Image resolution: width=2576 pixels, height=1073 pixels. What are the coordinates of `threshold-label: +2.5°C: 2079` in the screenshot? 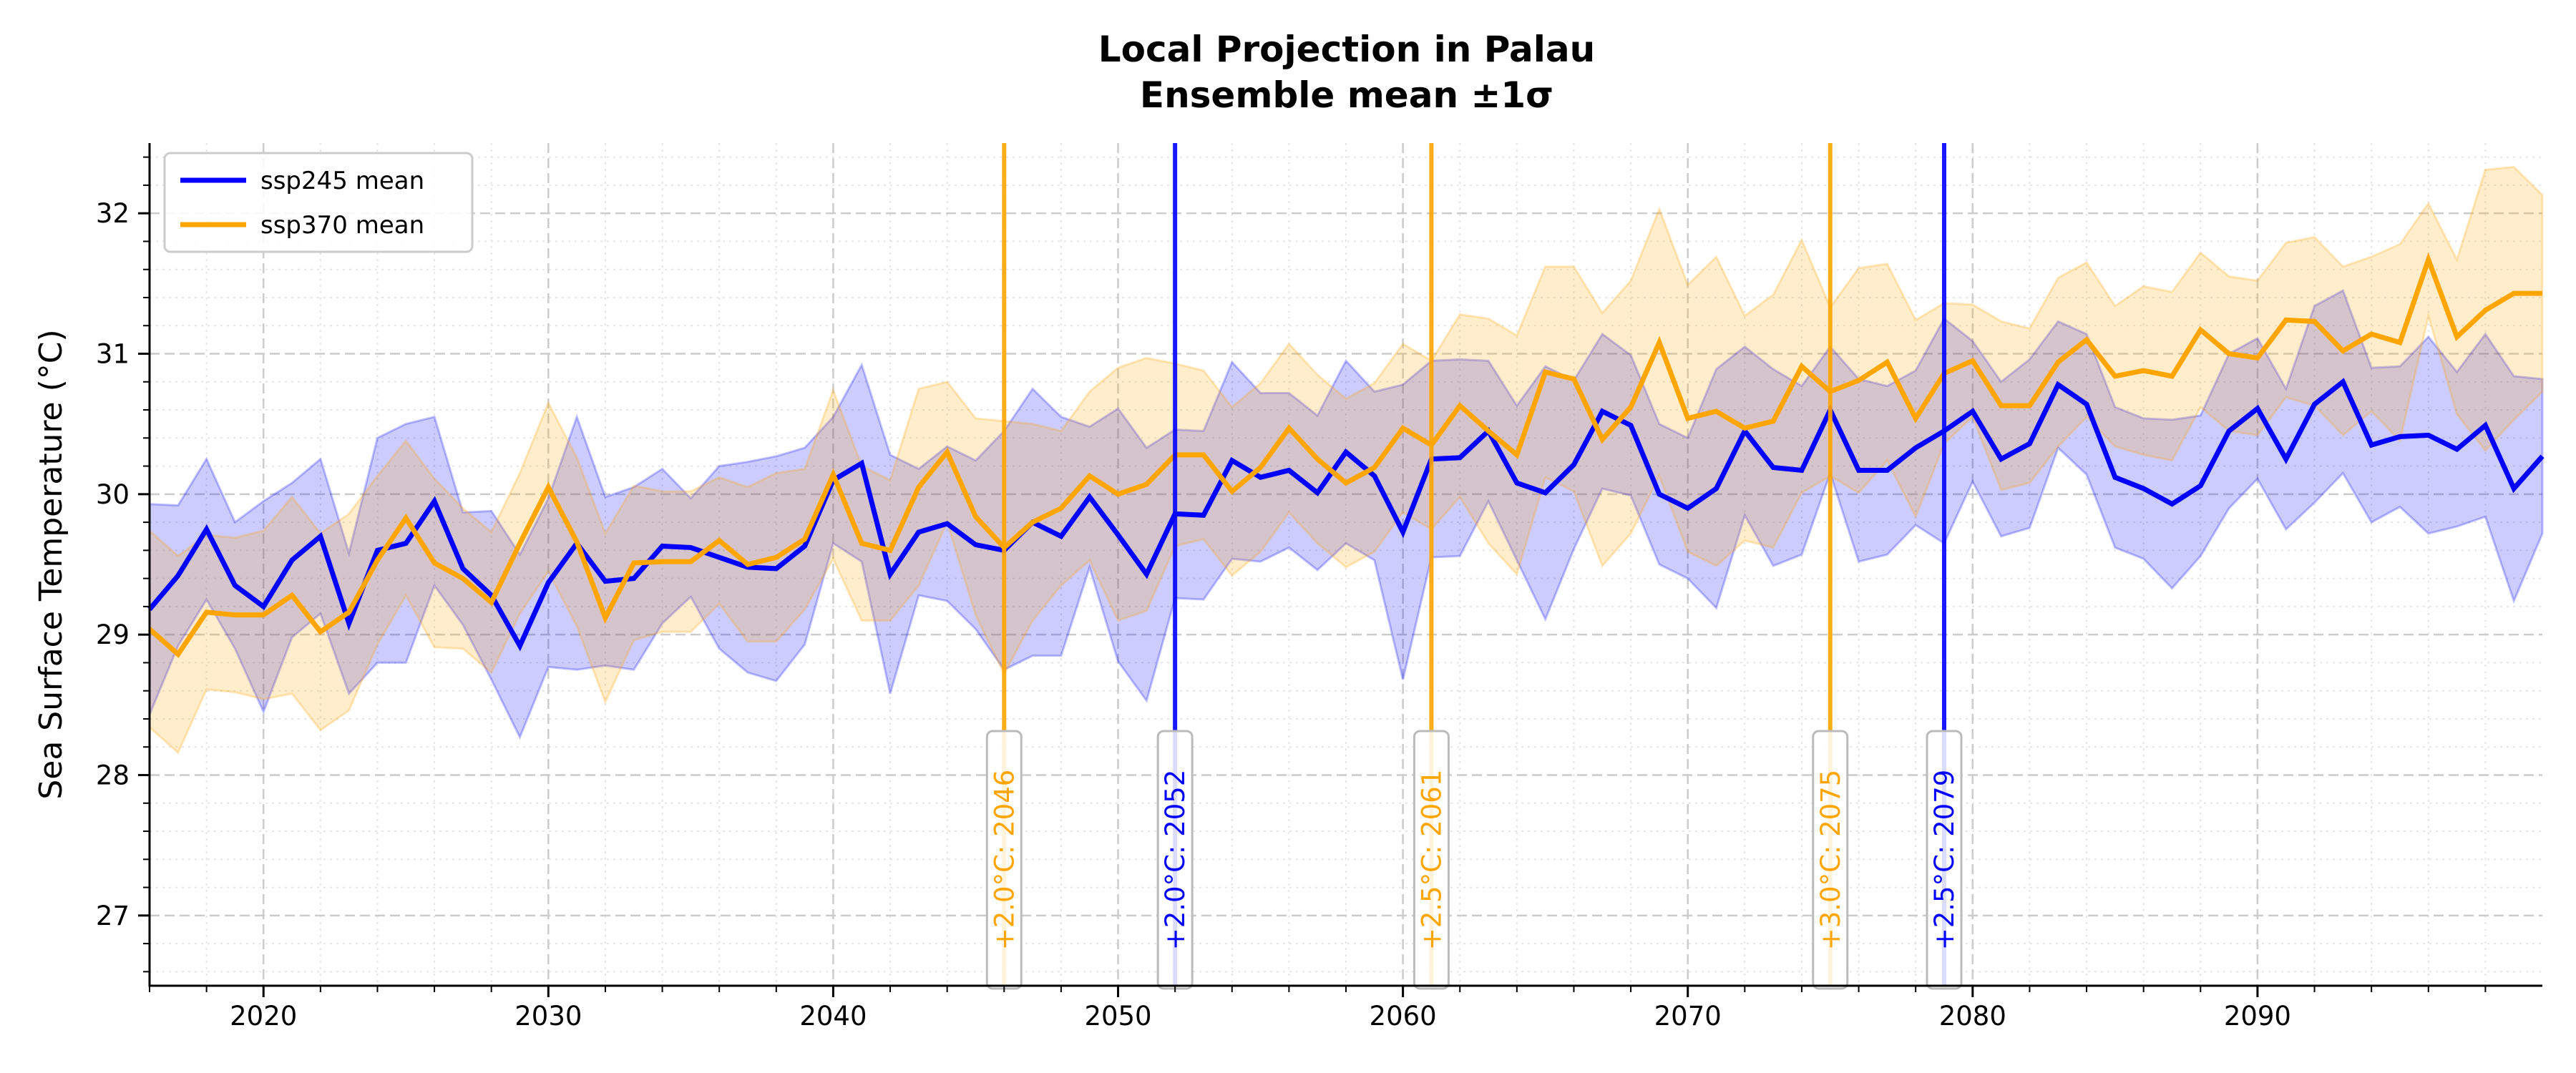 It's located at (1944, 860).